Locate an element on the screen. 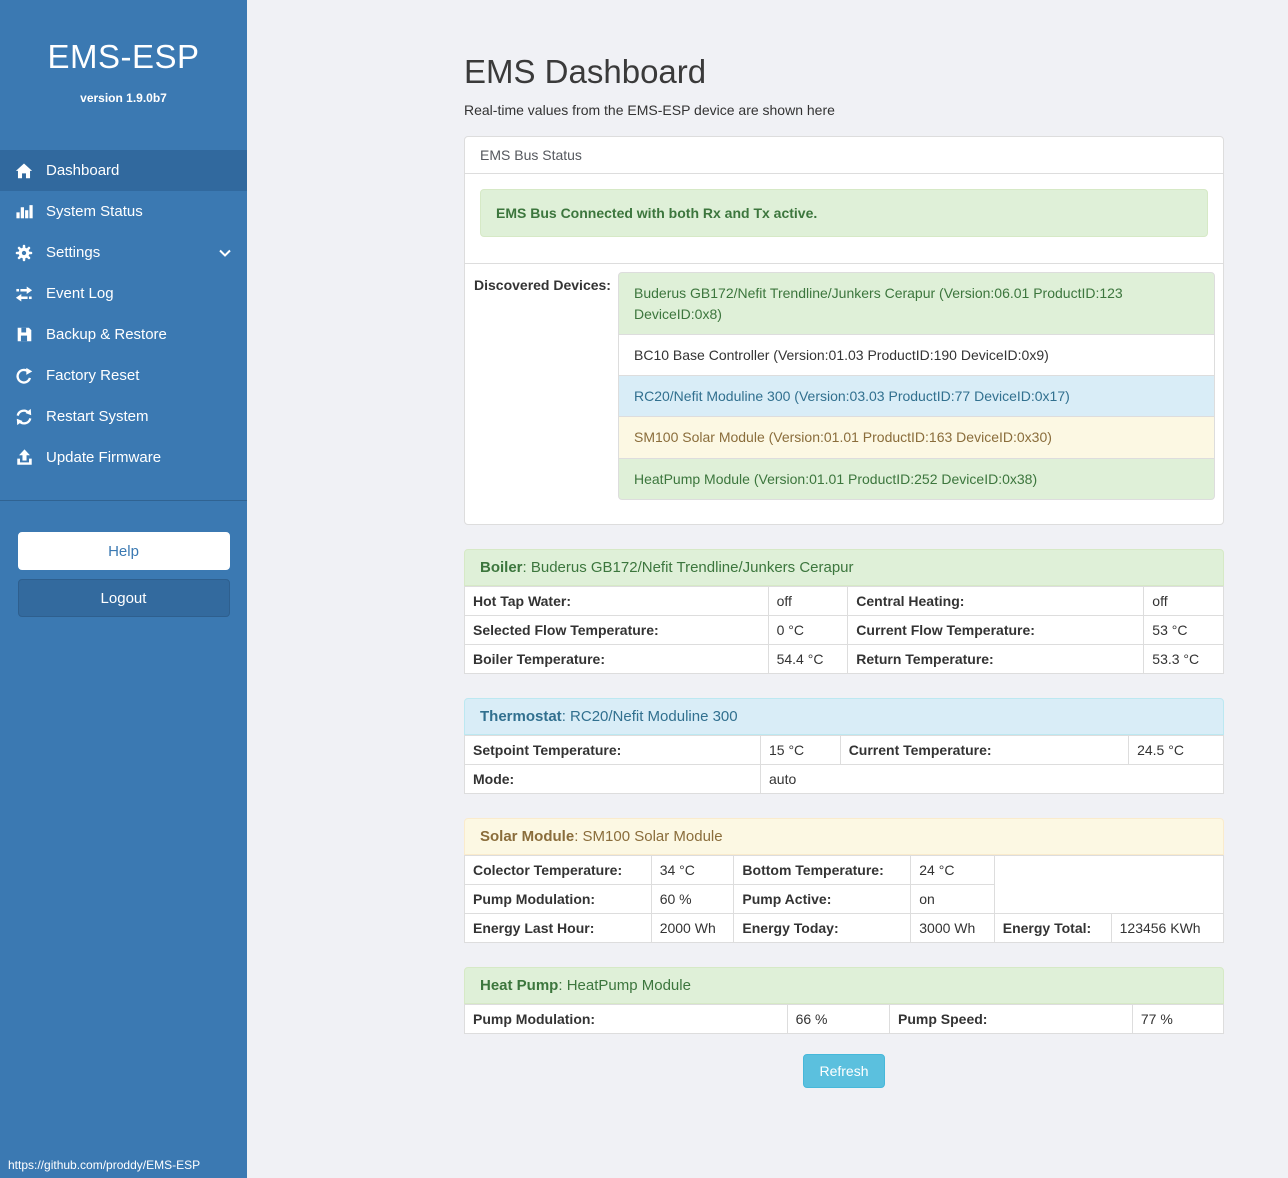 This screenshot has width=1288, height=1178. table-row: Hot Tap Water: off Central Heating: off is located at coordinates (844, 601).